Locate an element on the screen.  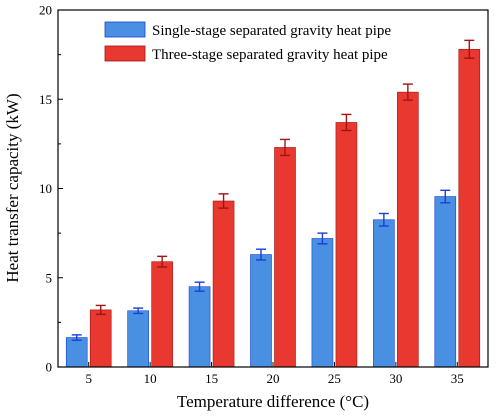
x-tick-label-25: 25 is located at coordinates (334, 378).